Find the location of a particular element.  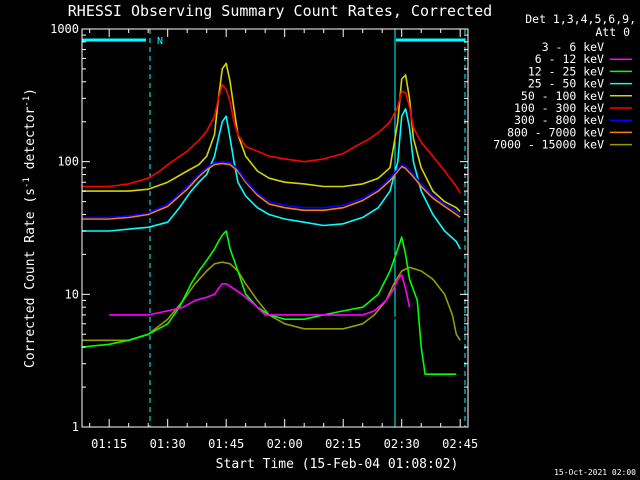

y-axis-label-main: Corrected Count Rate (s is located at coordinates (30, 278).